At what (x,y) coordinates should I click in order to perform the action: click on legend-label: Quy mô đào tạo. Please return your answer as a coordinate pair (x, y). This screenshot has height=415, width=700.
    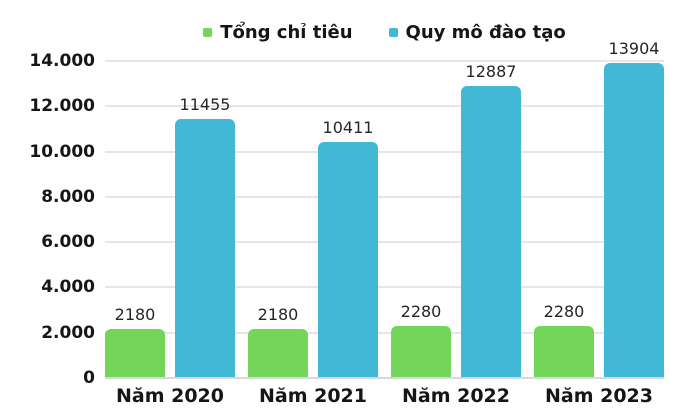
    Looking at the image, I should click on (485, 32).